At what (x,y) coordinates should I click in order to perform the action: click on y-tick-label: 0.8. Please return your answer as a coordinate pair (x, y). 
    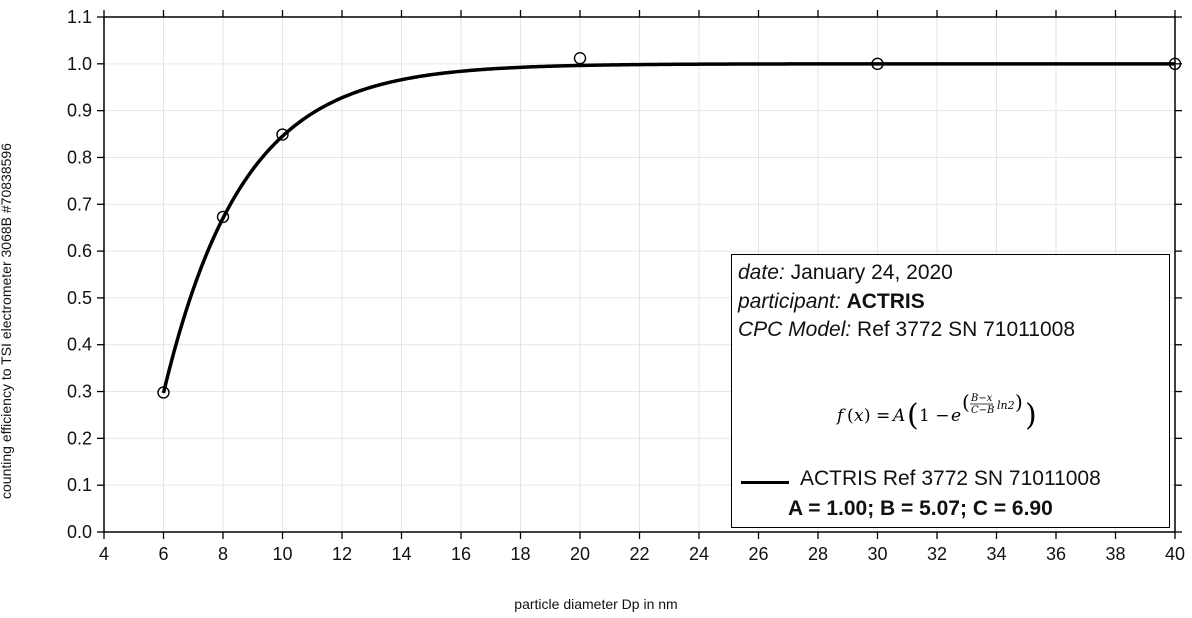
    Looking at the image, I should click on (79, 157).